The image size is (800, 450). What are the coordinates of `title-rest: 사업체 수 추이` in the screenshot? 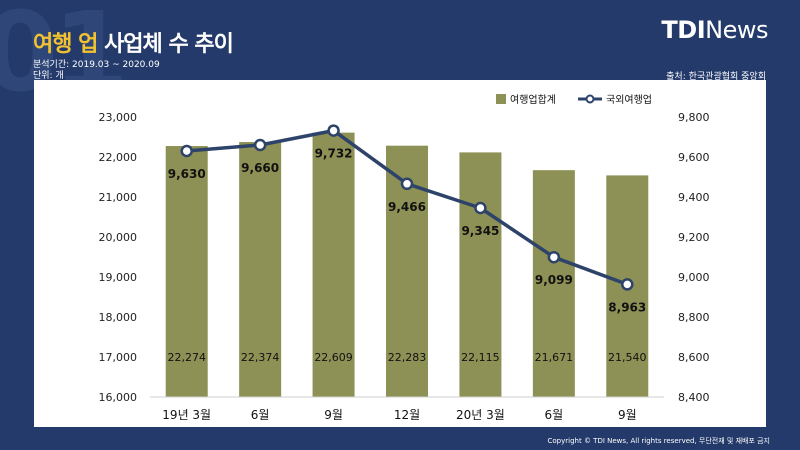 It's located at (169, 44).